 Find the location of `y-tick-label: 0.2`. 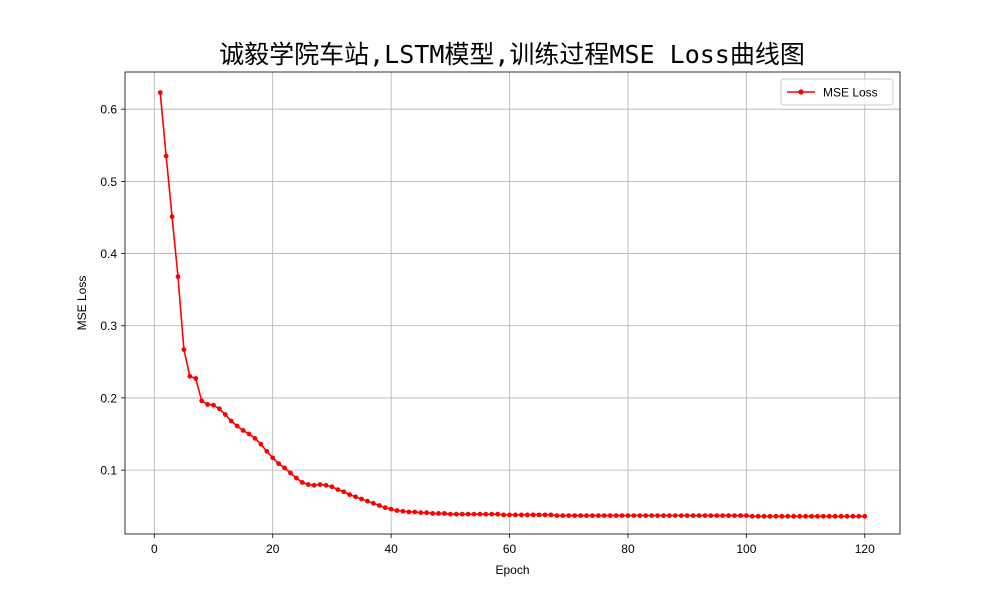

y-tick-label: 0.2 is located at coordinates (108, 398).